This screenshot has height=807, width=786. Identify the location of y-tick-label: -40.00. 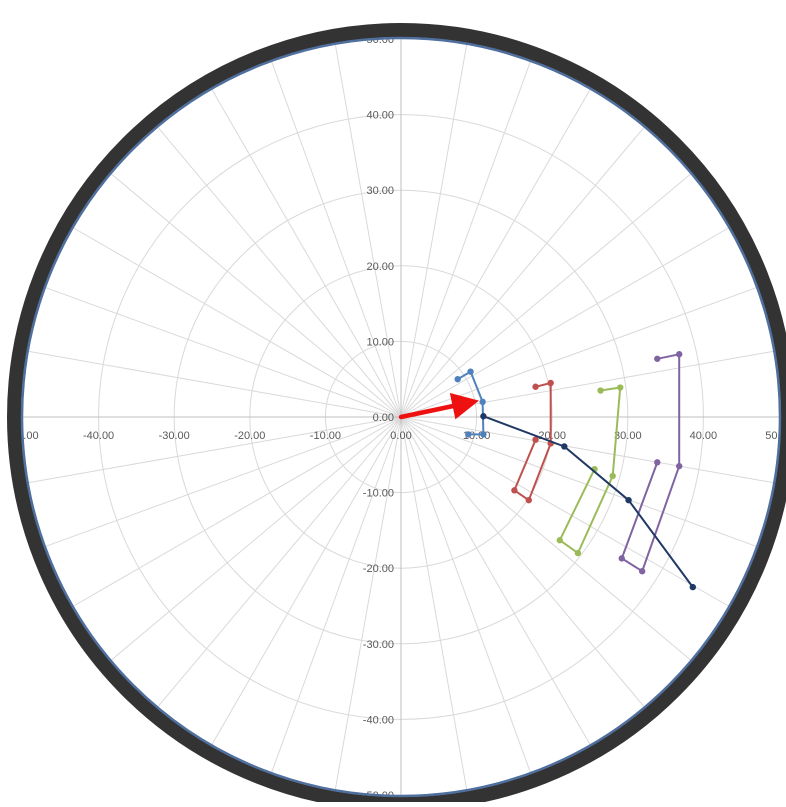
(378, 720).